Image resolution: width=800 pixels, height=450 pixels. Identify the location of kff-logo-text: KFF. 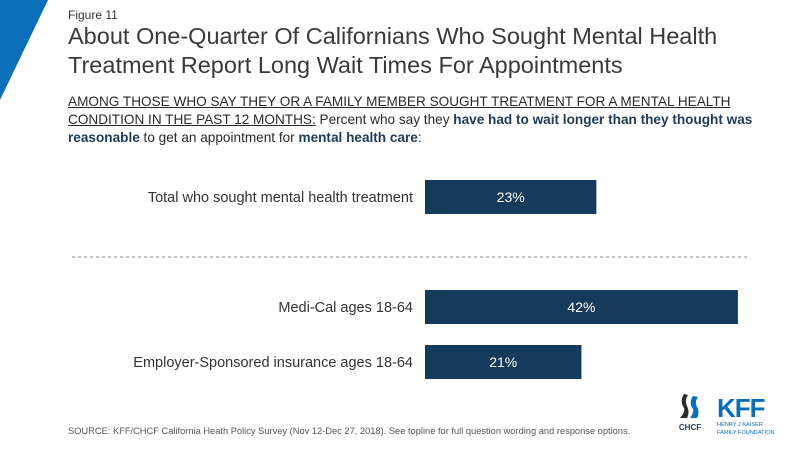
(741, 408).